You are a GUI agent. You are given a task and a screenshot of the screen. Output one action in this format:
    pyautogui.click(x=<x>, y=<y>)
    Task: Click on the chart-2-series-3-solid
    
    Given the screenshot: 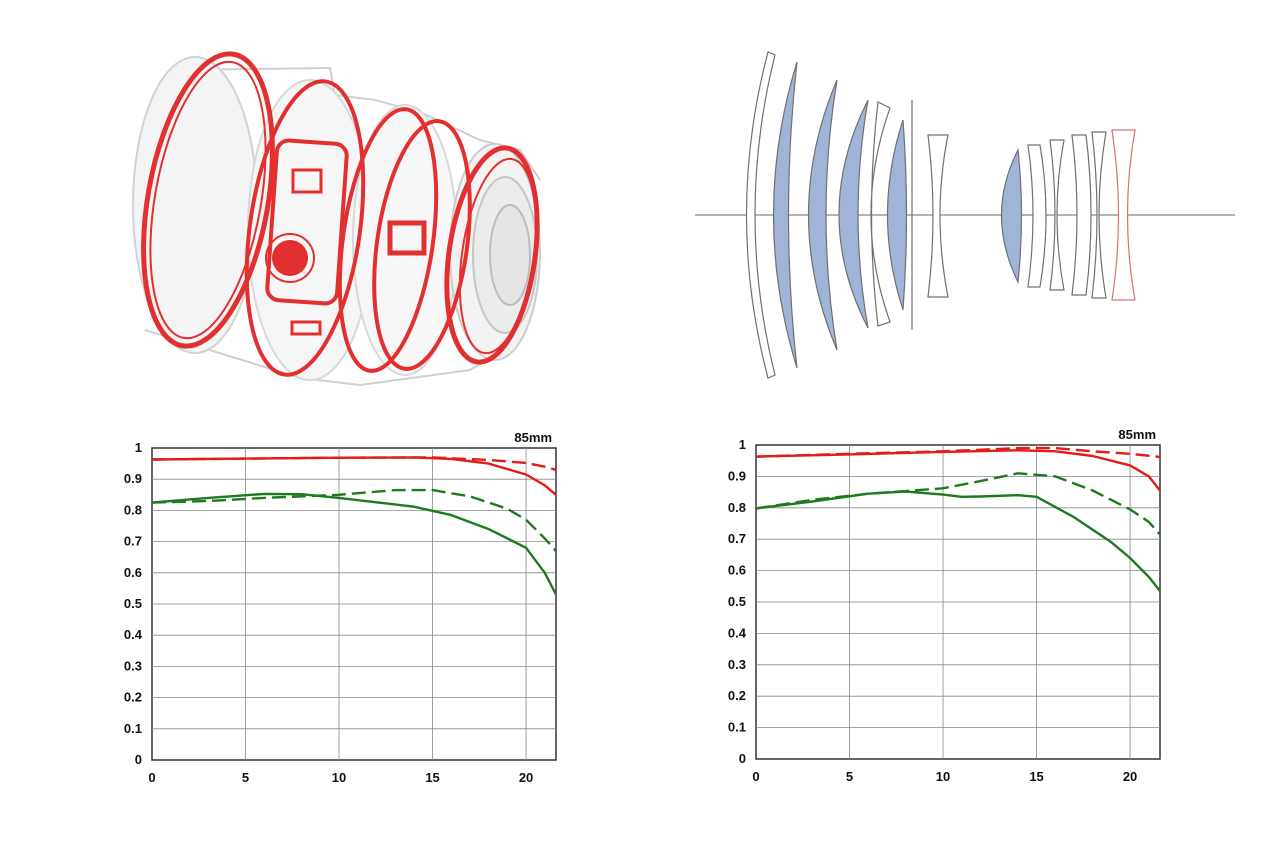 What is the action you would take?
    pyautogui.click(x=958, y=541)
    